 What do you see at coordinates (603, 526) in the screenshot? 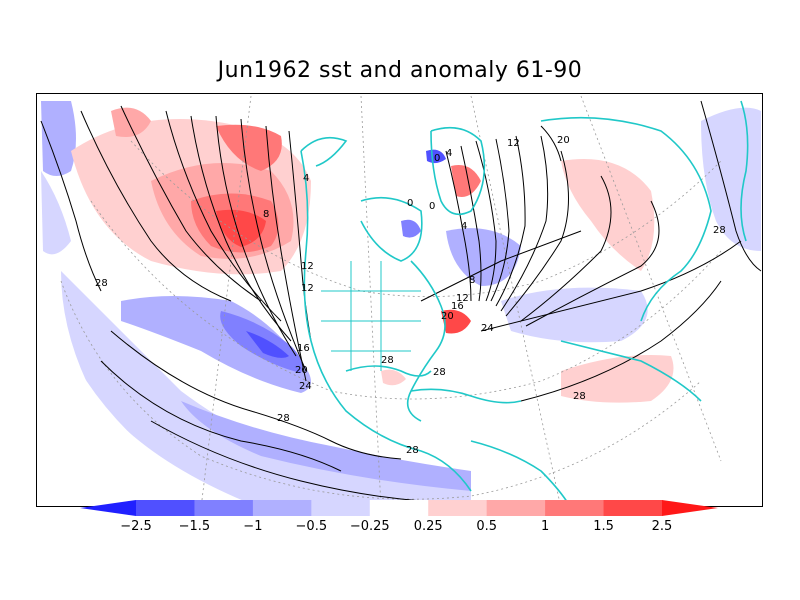
I see `colorbar-tick-label: 1.5` at bounding box center [603, 526].